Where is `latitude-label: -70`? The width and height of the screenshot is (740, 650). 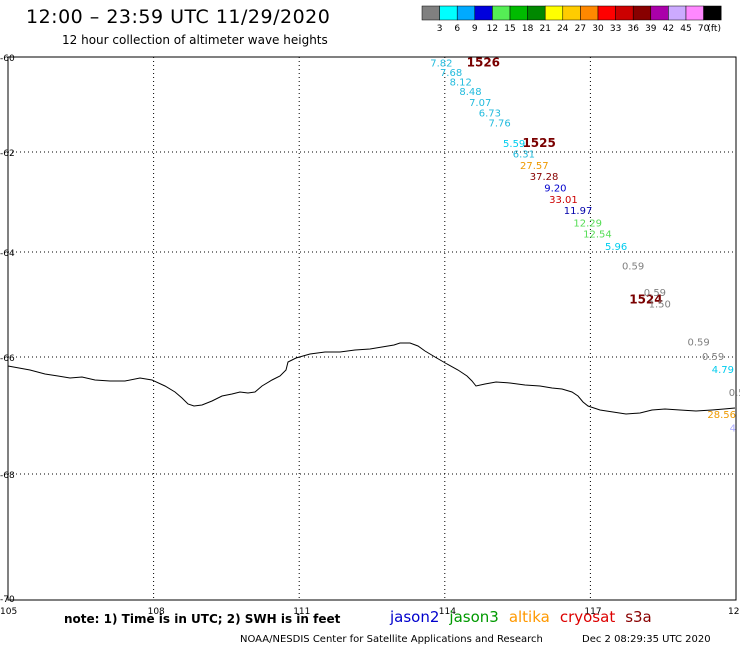
latitude-label: -70 is located at coordinates (7, 600).